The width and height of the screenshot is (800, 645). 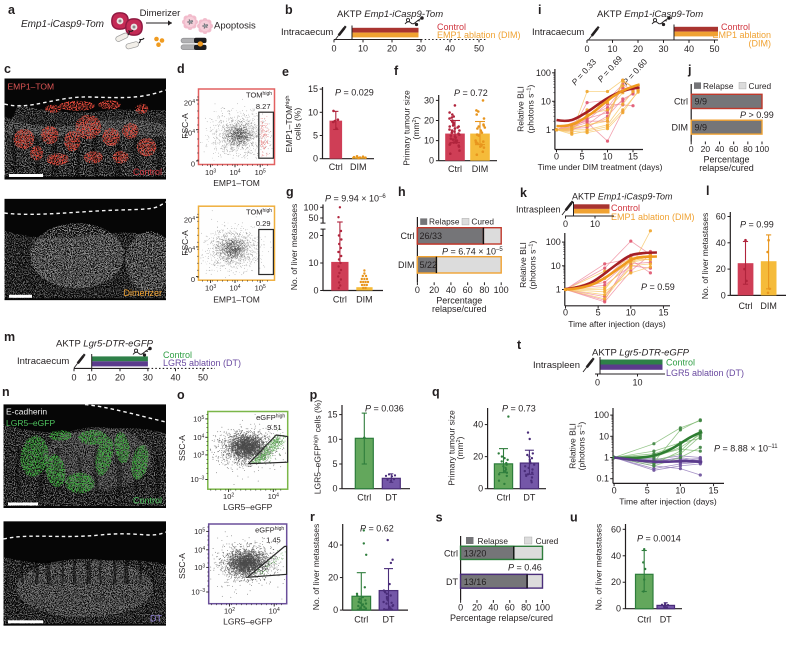 What do you see at coordinates (548, 130) in the screenshot?
I see `svg-text: 1` at bounding box center [548, 130].